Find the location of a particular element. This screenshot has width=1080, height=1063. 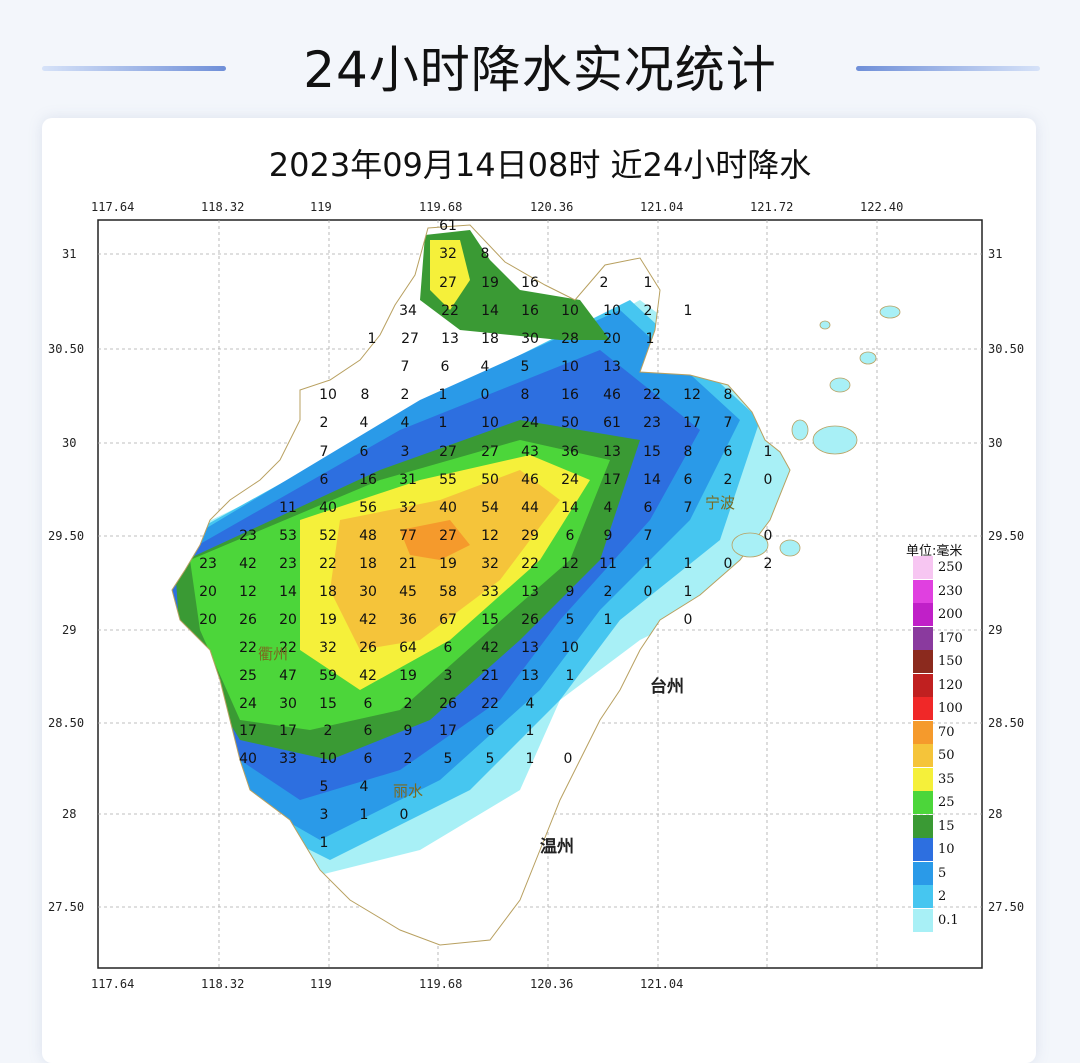

station-value: 26 is located at coordinates (448, 704).